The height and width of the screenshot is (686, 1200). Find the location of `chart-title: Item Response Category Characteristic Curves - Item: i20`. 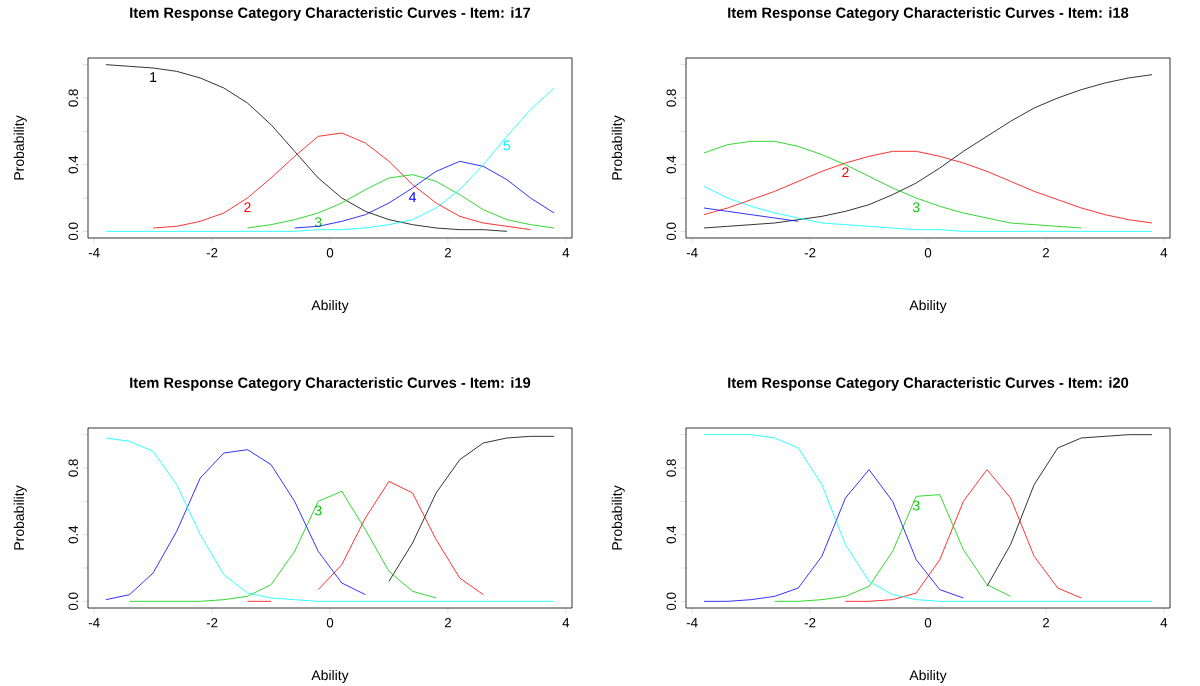

chart-title: Item Response Category Characteristic Curves - Item: i20 is located at coordinates (928, 384).